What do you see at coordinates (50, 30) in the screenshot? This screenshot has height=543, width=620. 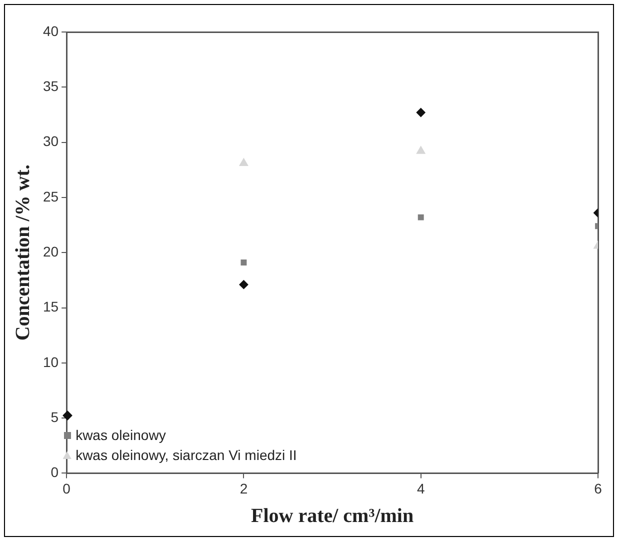 I see `y-tick-label: 40` at bounding box center [50, 30].